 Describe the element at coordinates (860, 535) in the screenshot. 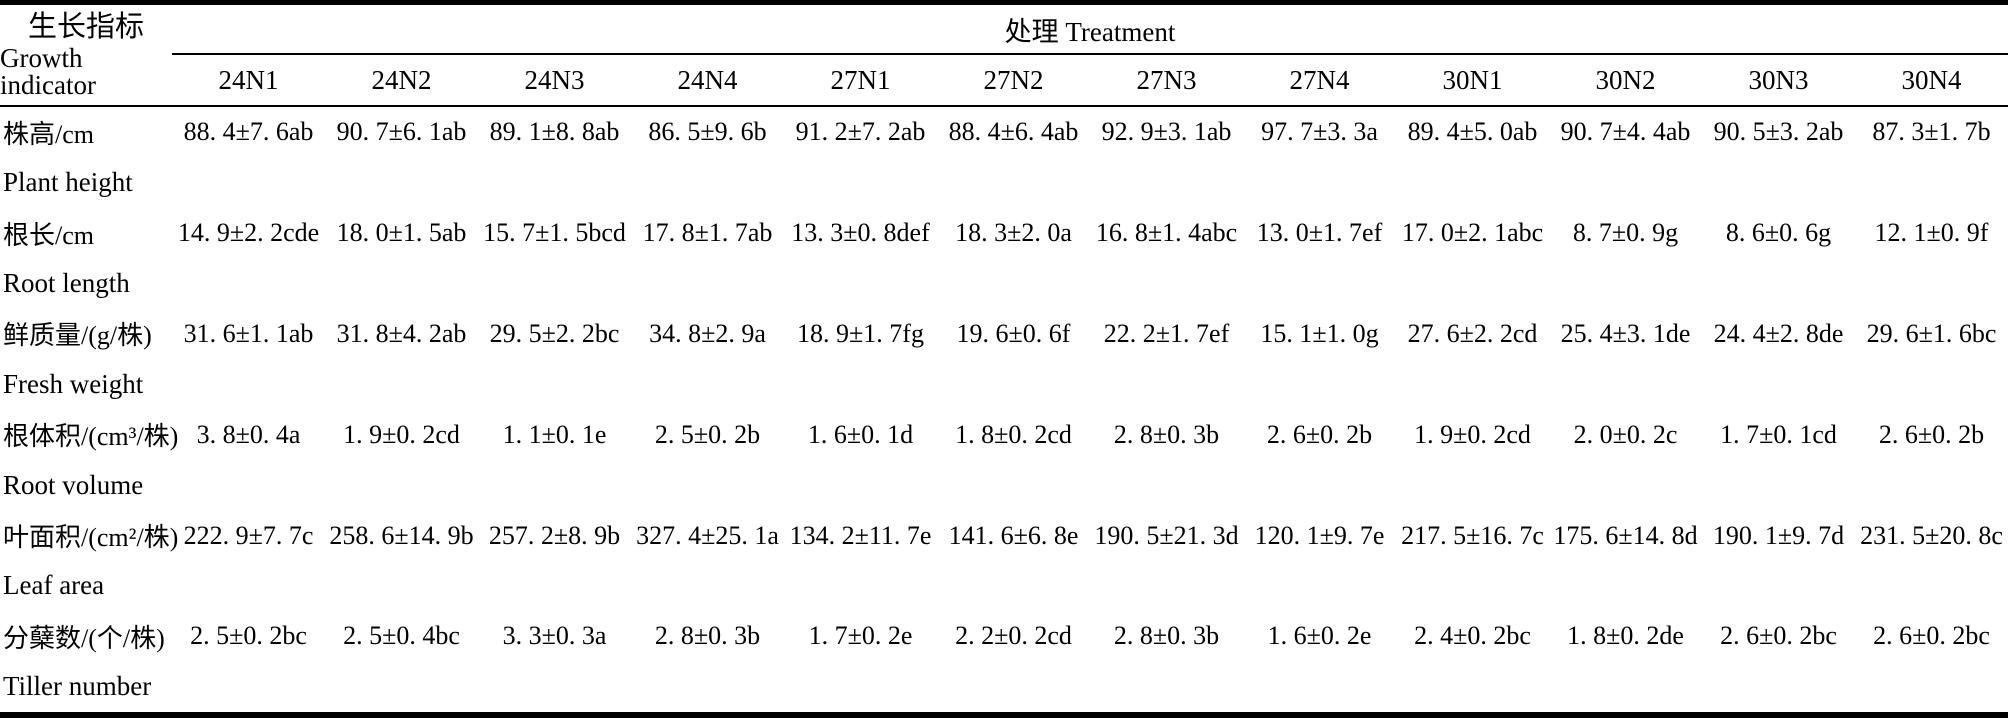

I see `value-cell: 134. 2±11. 7e` at that location.